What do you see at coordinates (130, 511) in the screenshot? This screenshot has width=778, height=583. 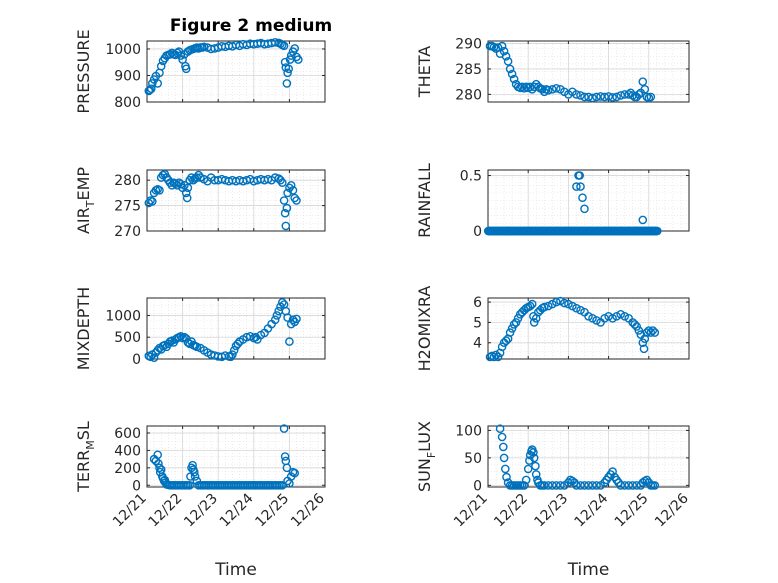 I see `x-tick-label: 12/21` at bounding box center [130, 511].